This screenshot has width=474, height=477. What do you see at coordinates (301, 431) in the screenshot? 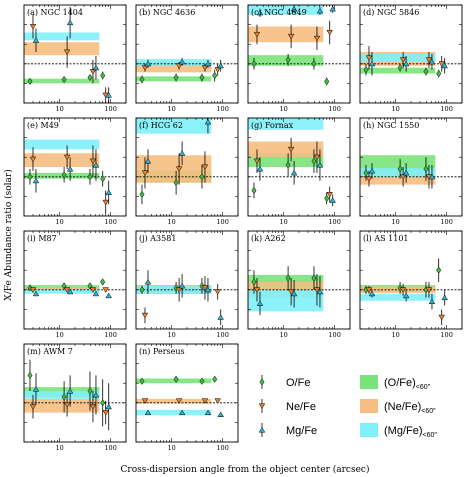
I see `legend-label: Mg/Fe` at bounding box center [301, 431].